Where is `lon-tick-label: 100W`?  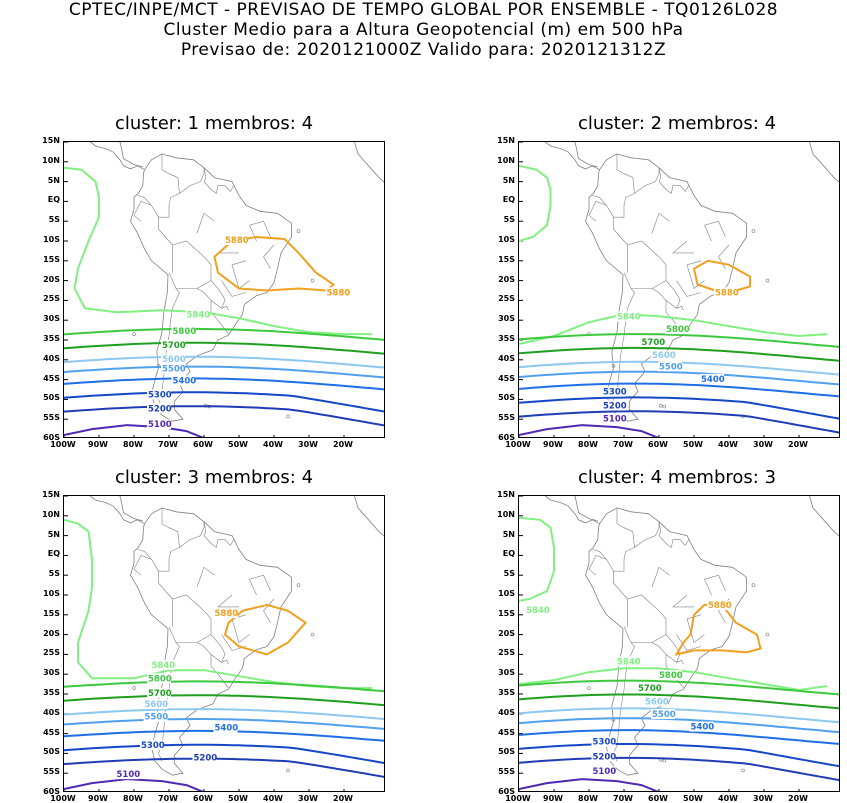
lon-tick-label: 100W is located at coordinates (63, 798).